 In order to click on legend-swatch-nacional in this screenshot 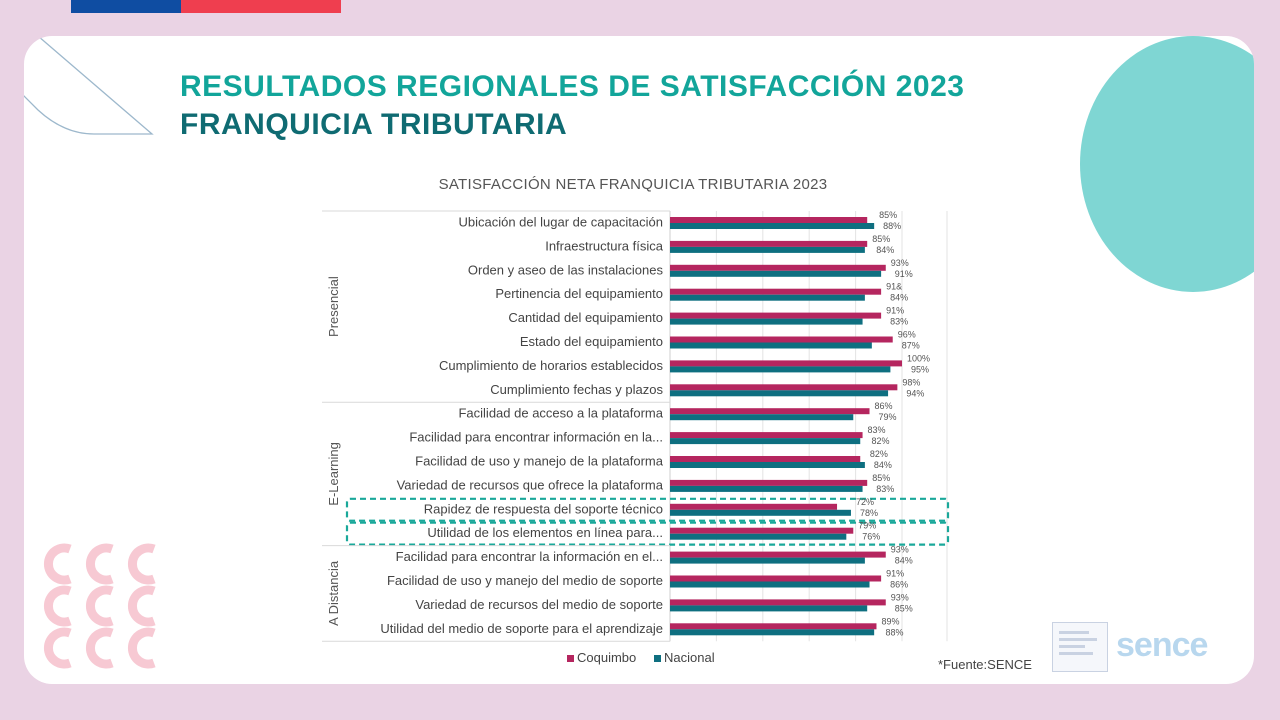, I will do `click(657, 658)`.